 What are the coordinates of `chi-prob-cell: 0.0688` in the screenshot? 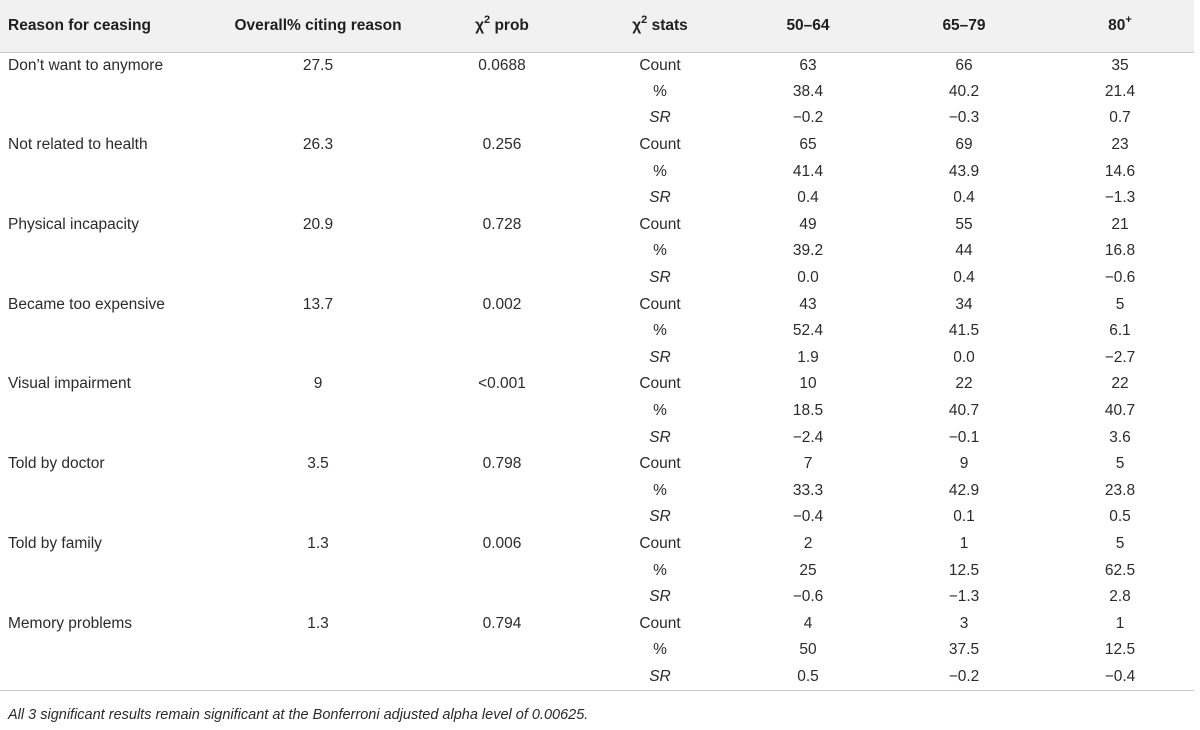 It's located at (502, 65).